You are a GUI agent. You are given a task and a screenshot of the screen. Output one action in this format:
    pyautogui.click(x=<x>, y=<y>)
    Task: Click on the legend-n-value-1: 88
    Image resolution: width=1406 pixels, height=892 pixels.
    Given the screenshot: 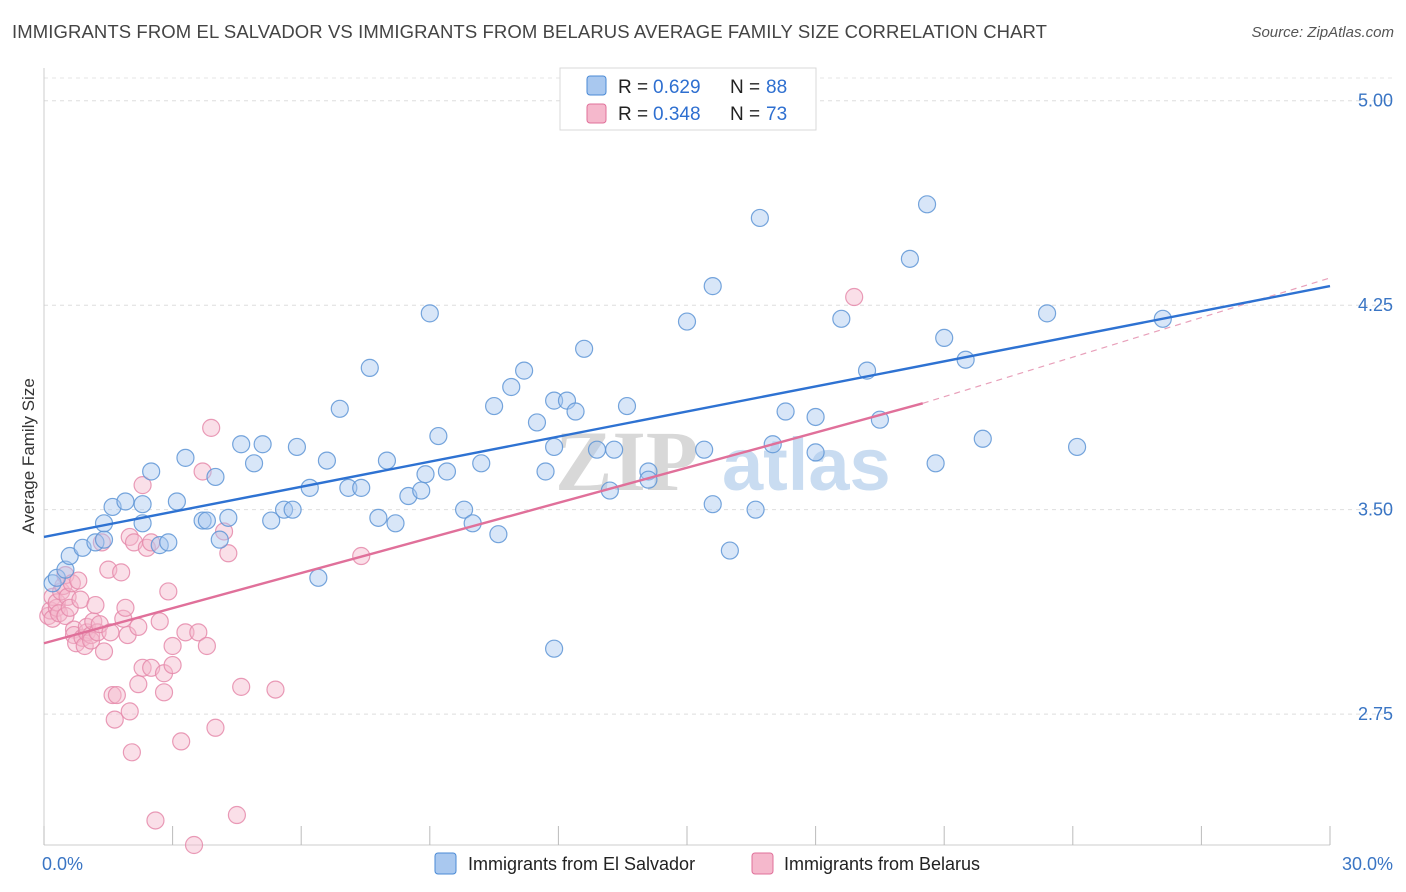 What is the action you would take?
    pyautogui.click(x=776, y=87)
    